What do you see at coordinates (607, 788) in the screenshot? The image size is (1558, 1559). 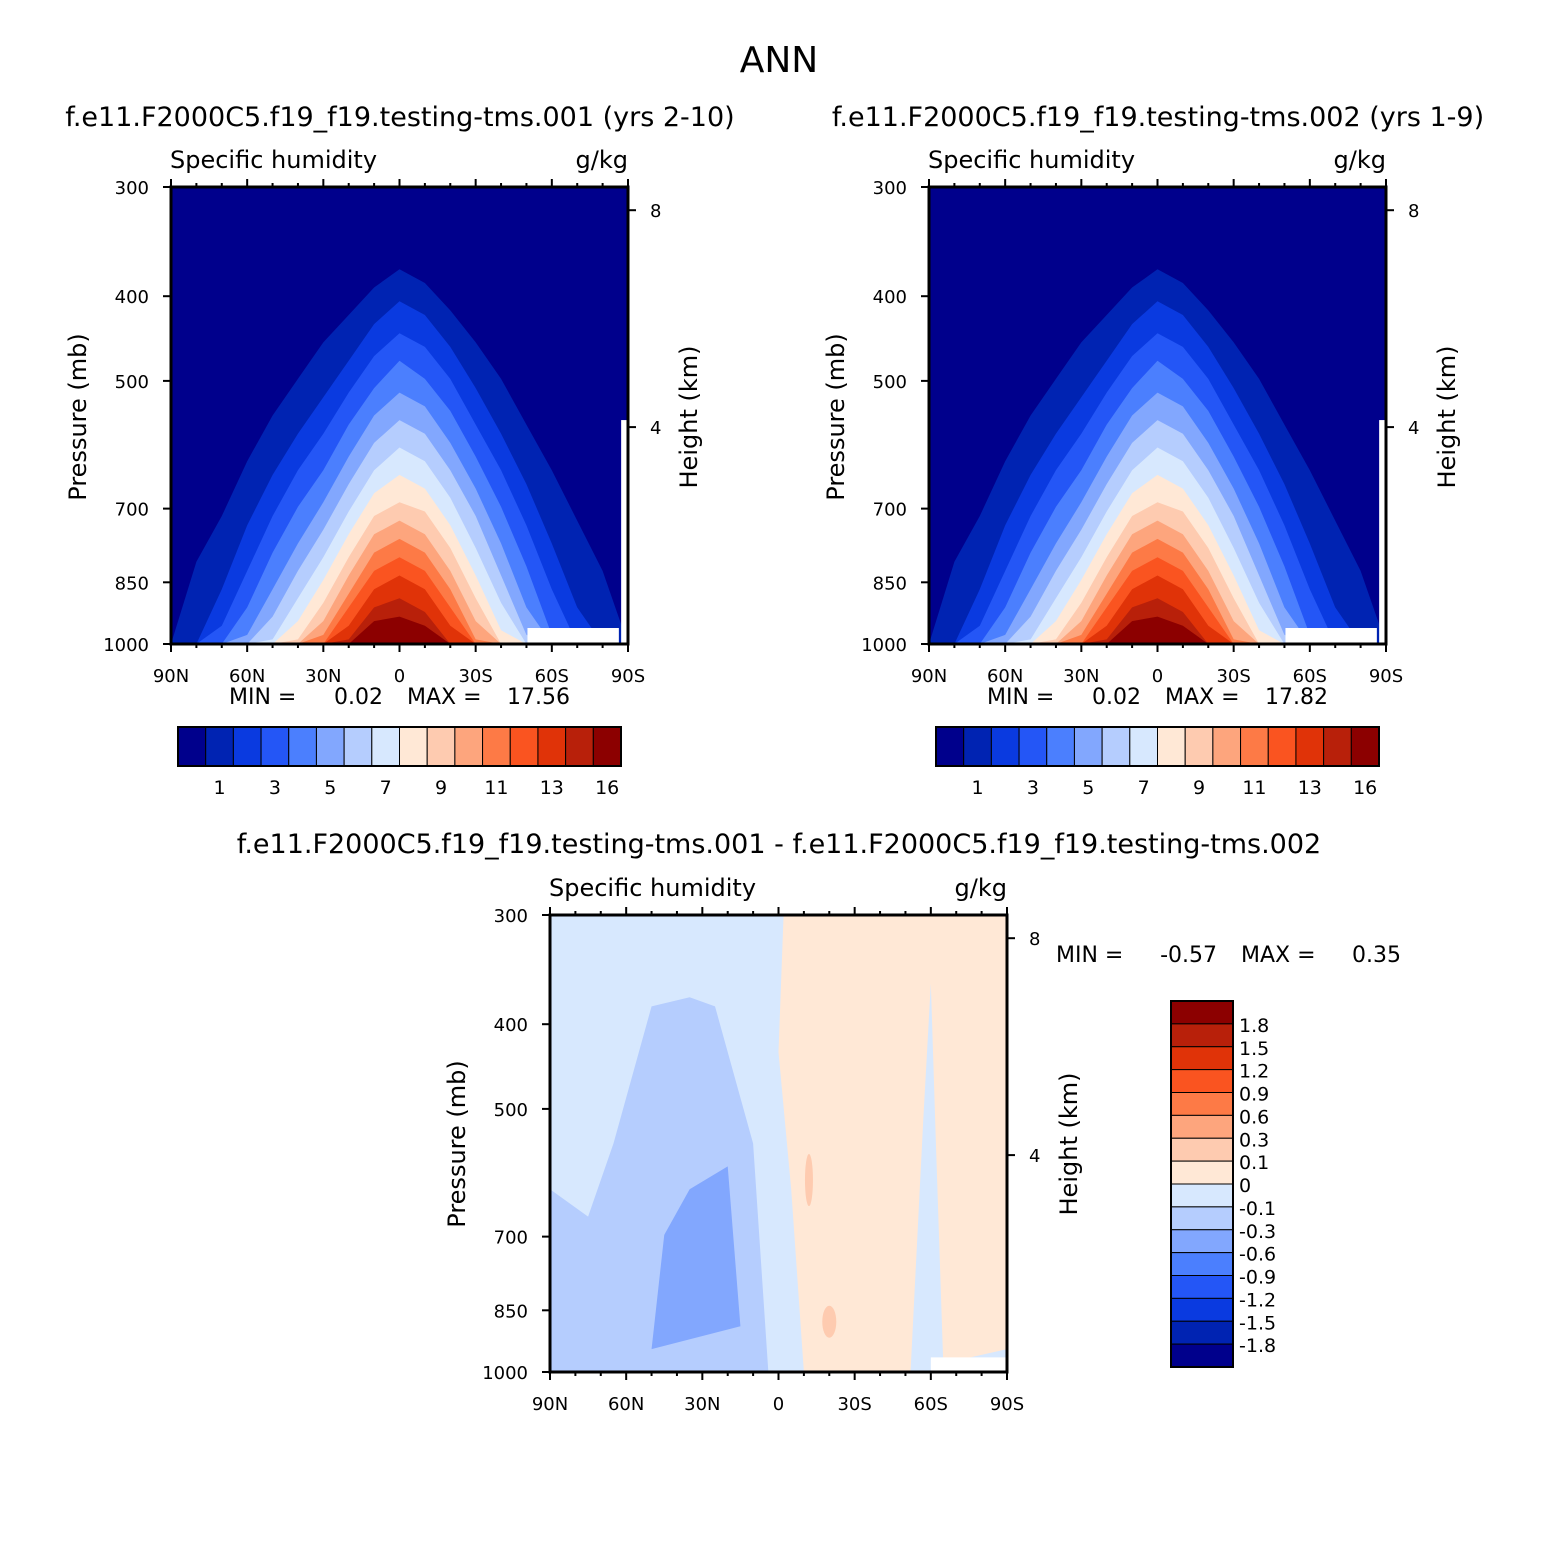 I see `colorbar-label: 16` at bounding box center [607, 788].